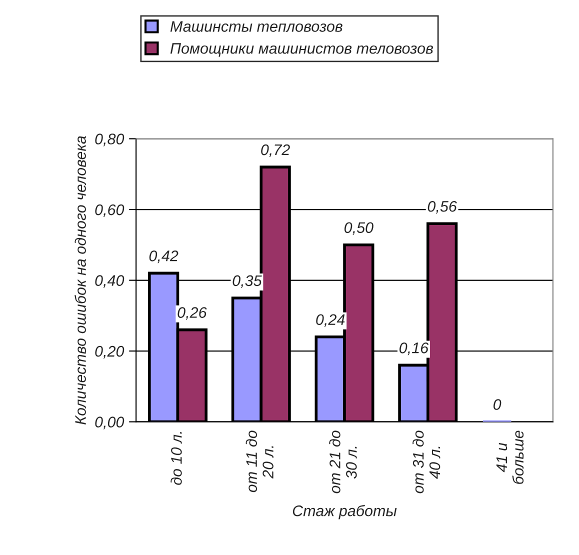  What do you see at coordinates (109, 281) in the screenshot?
I see `y-tick-label: 0,40` at bounding box center [109, 281].